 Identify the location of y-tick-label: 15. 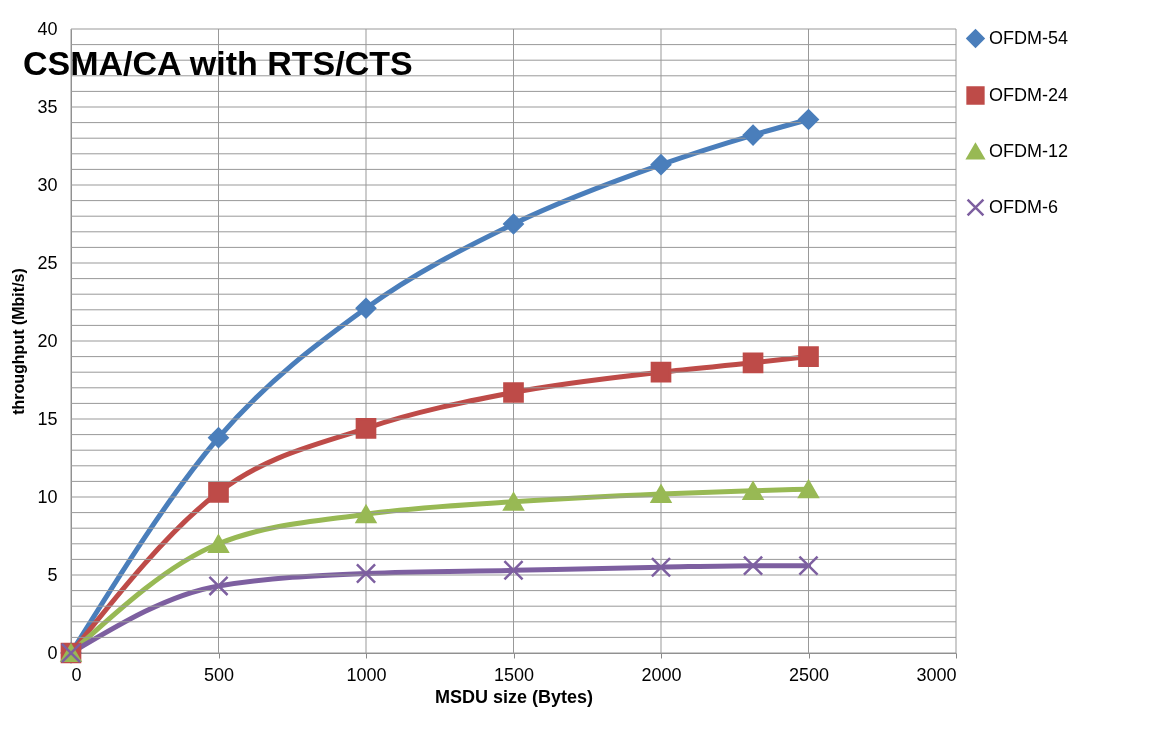
(47, 418).